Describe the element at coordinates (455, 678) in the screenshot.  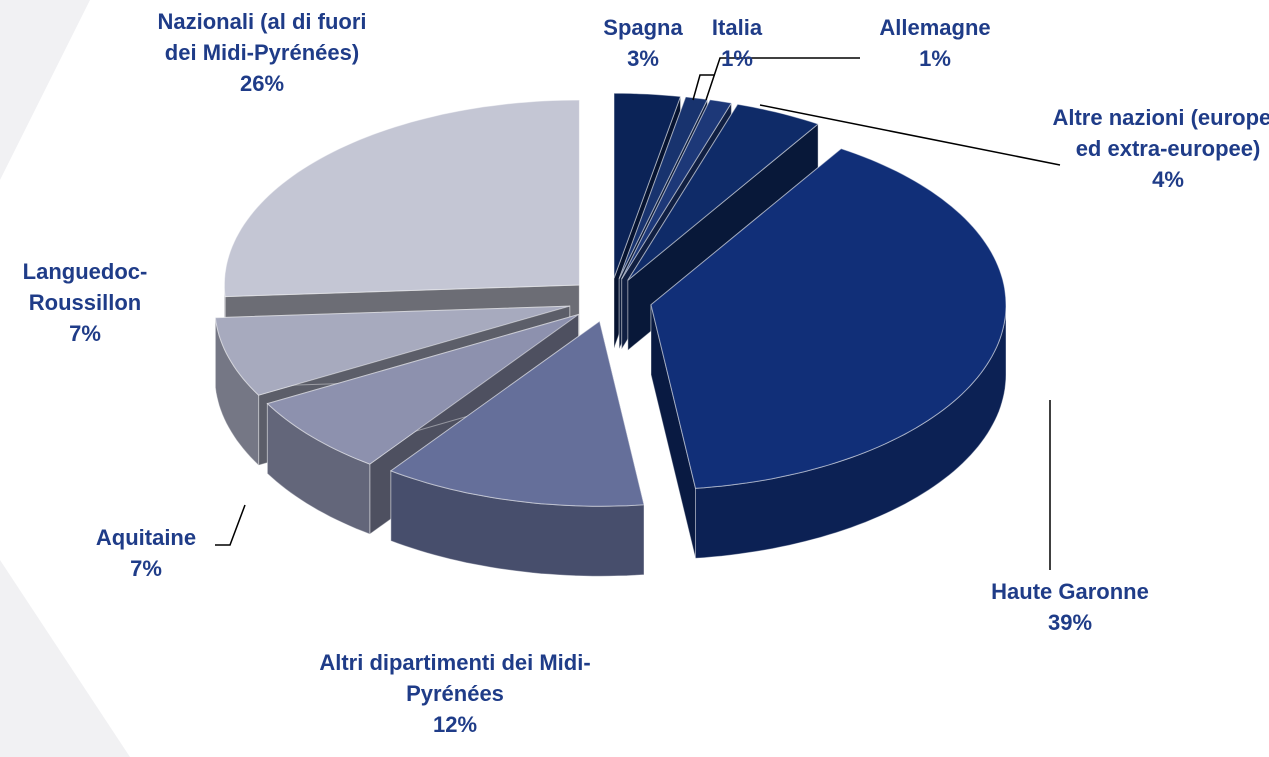
I see `category-label: Altri dipartimenti dei Midi-Pyrénées` at that location.